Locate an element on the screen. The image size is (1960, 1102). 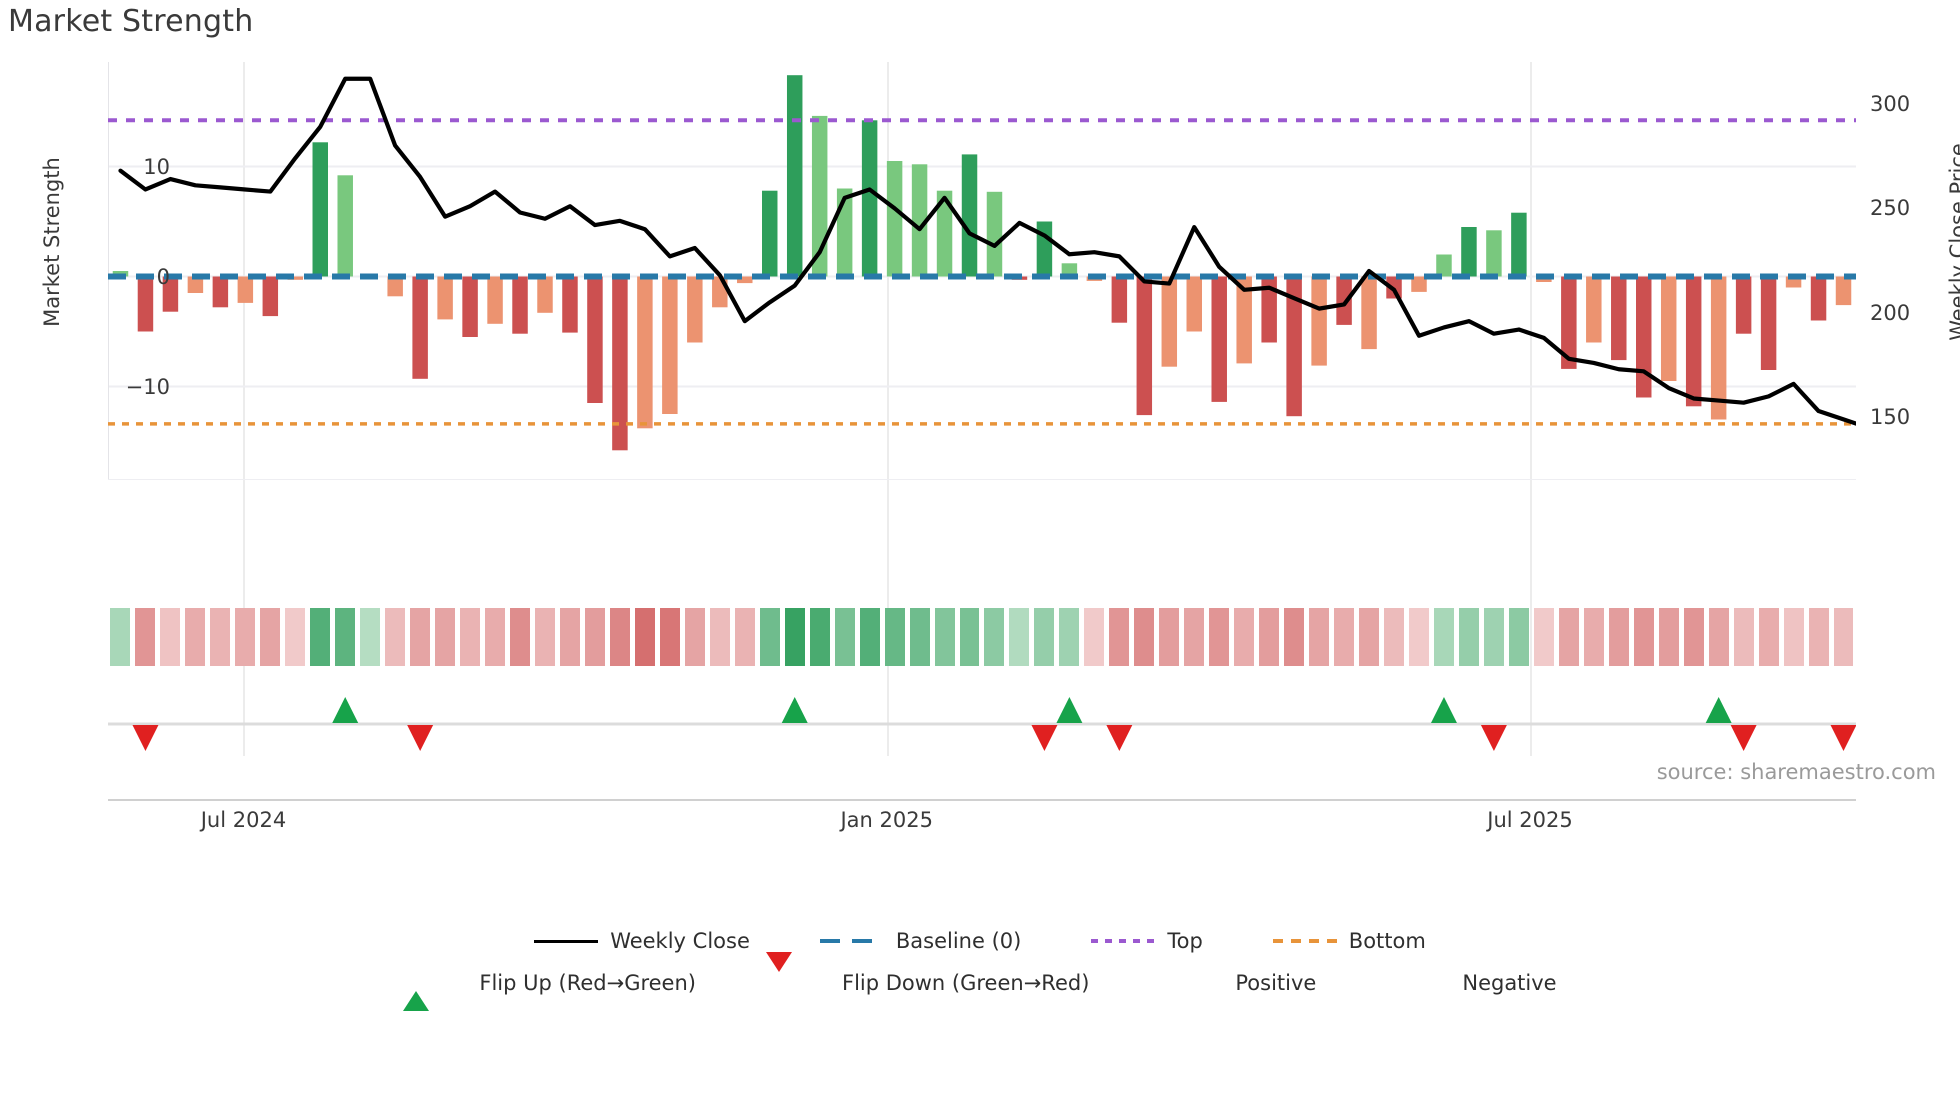
legend-item-label: Bottom is located at coordinates (1387, 941).